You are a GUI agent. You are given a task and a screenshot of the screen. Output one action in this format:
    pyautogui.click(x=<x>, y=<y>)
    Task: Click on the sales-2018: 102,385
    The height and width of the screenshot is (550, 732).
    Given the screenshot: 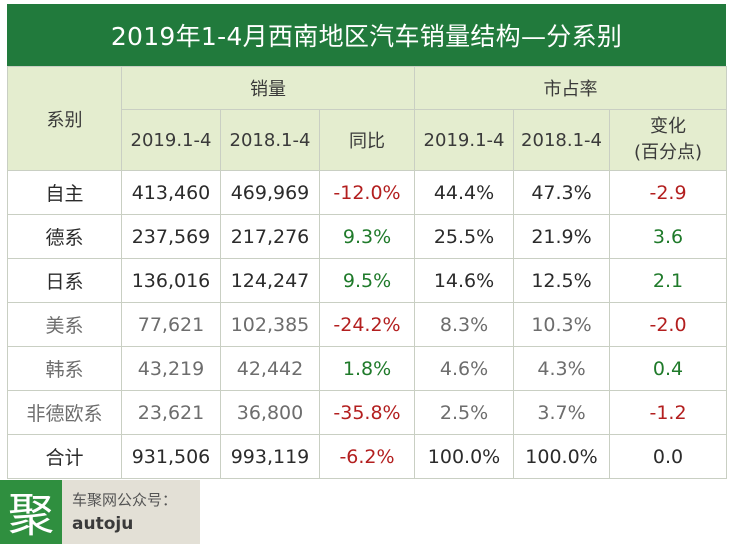 What is the action you would take?
    pyautogui.click(x=270, y=324)
    